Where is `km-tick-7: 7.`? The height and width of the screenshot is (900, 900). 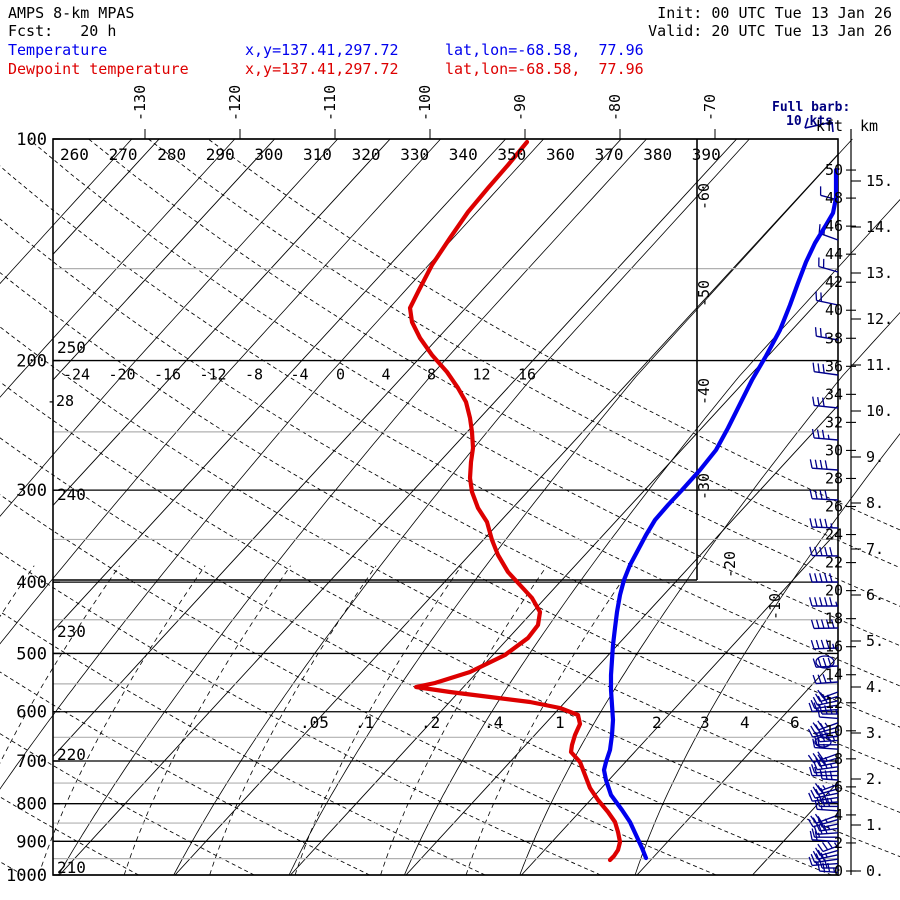 km-tick-7: 7. is located at coordinates (875, 549).